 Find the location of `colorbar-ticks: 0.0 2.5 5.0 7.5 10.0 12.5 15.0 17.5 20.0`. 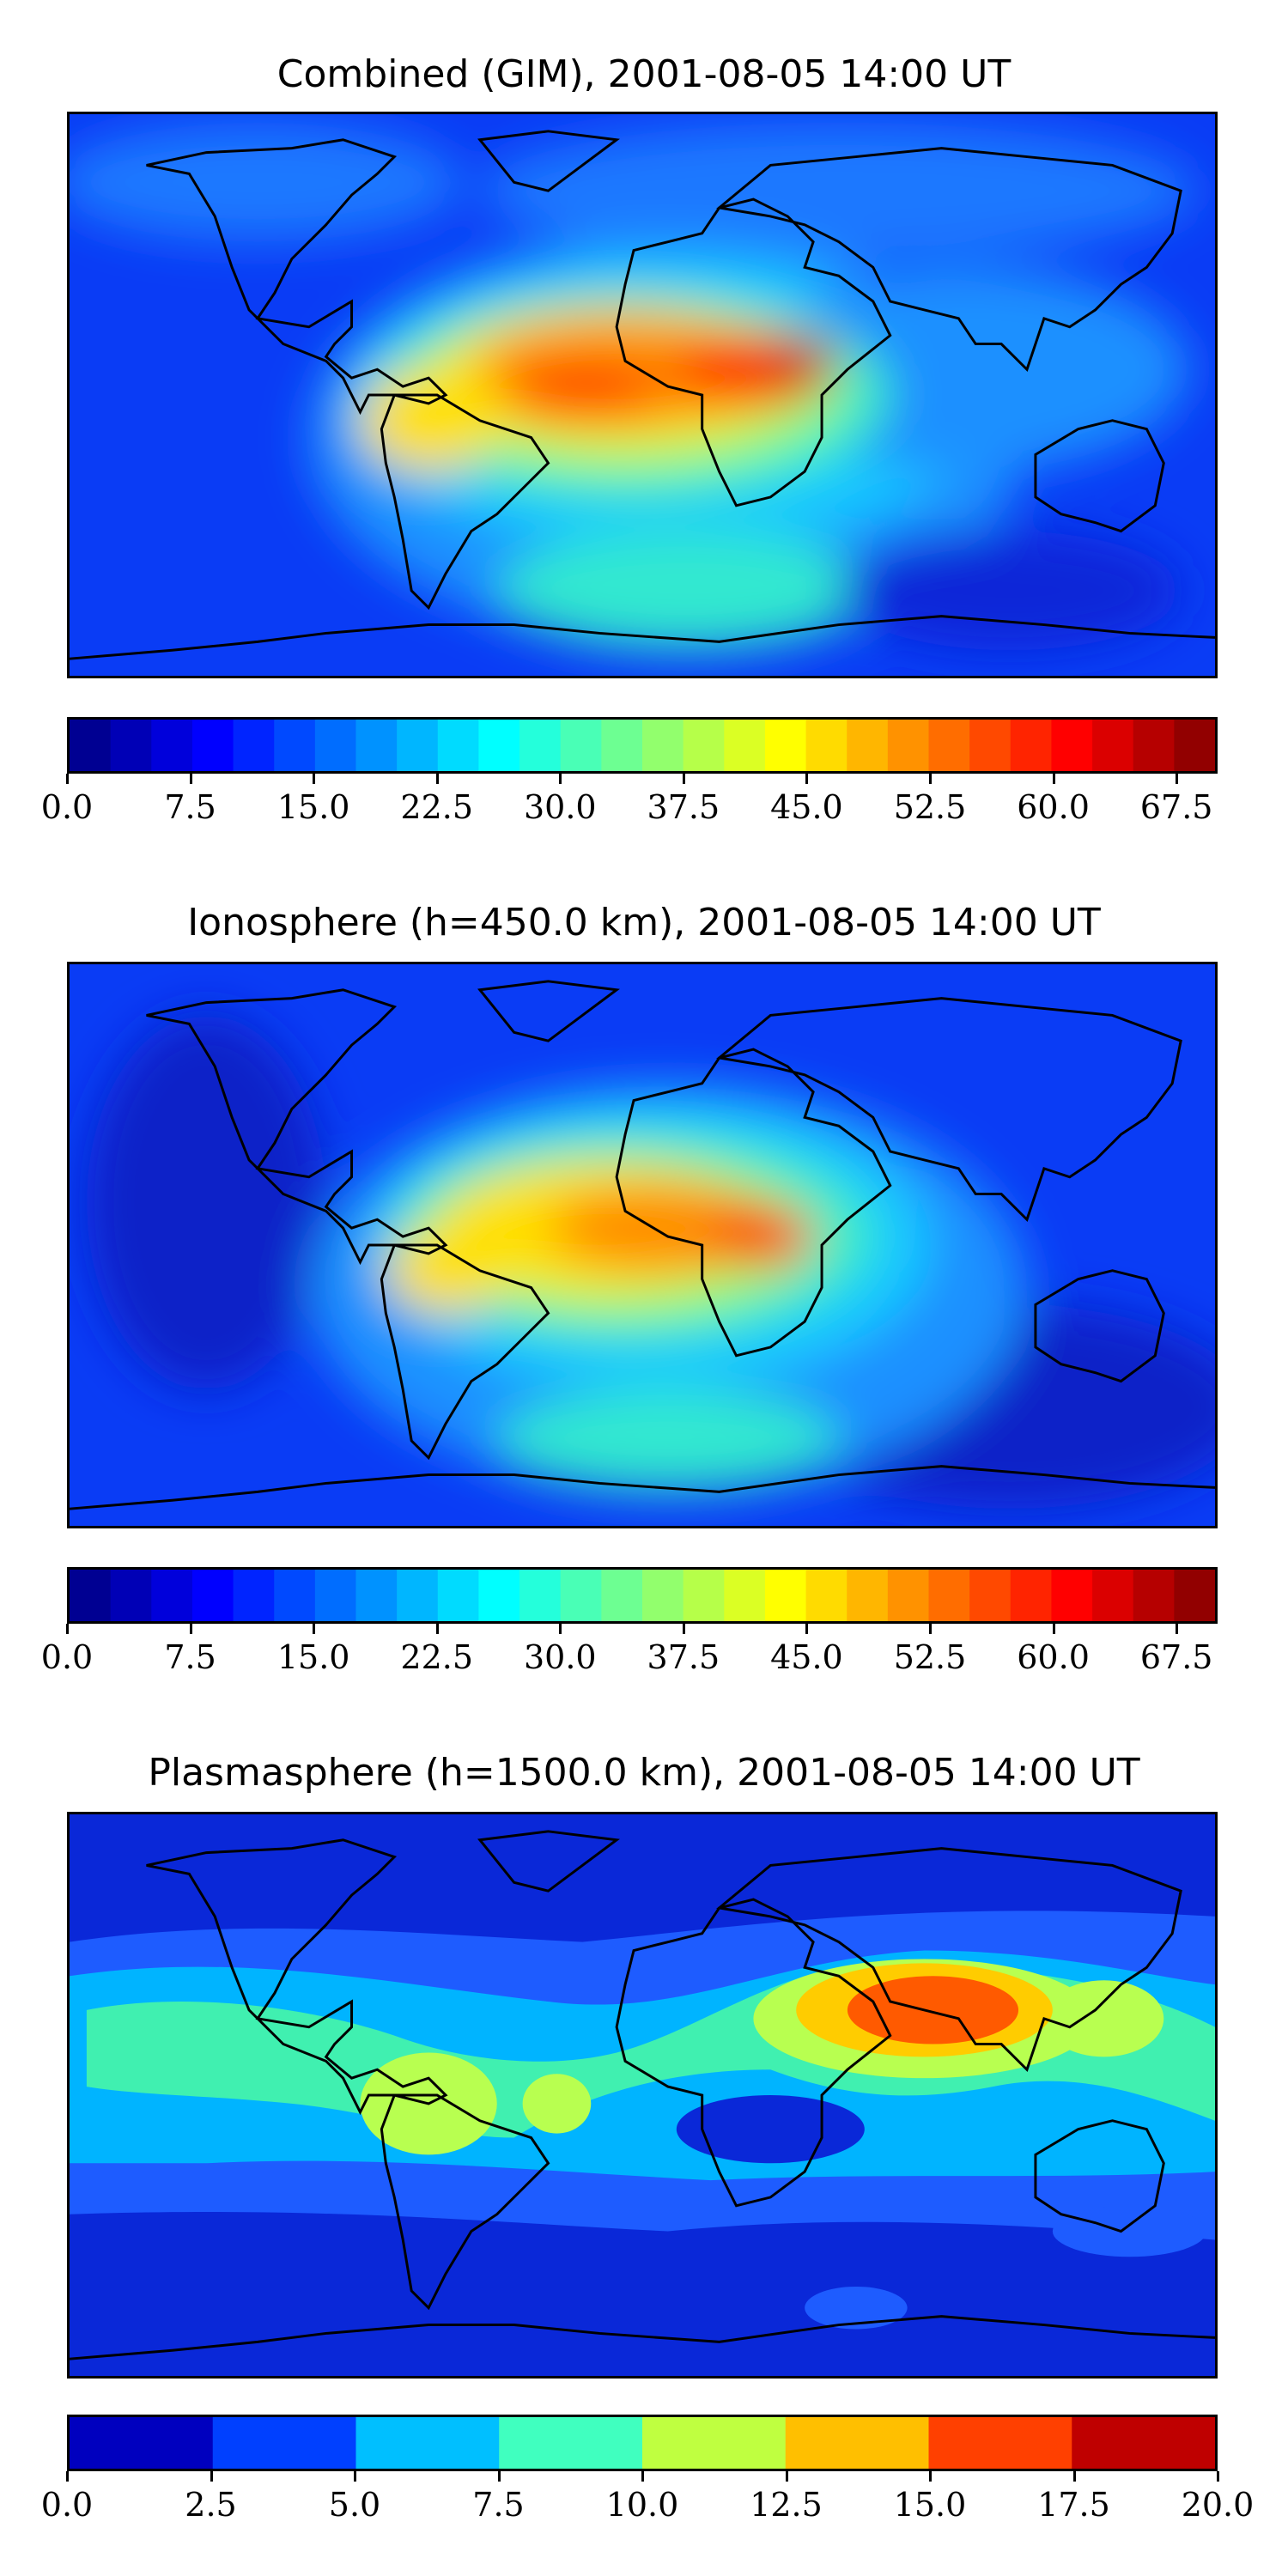

colorbar-ticks: 0.0 2.5 5.0 7.5 10.0 12.5 15.0 17.5 20.0 is located at coordinates (647, 2497).